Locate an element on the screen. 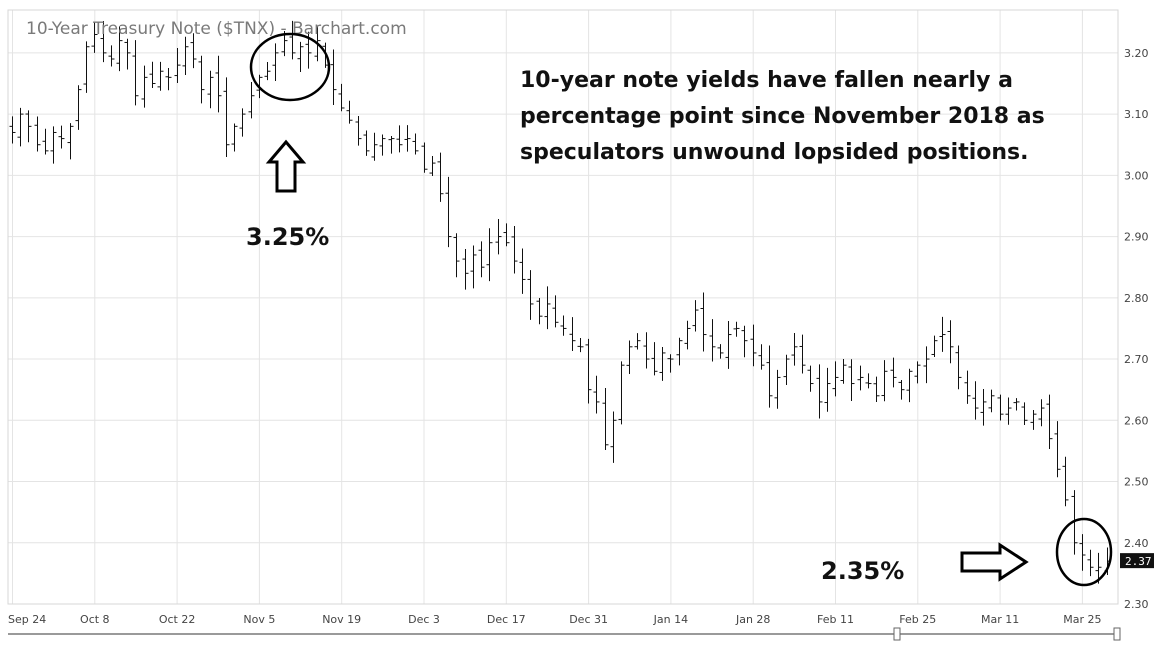 The height and width of the screenshot is (650, 1156). y-tick-label: 2.60 is located at coordinates (1136, 420).